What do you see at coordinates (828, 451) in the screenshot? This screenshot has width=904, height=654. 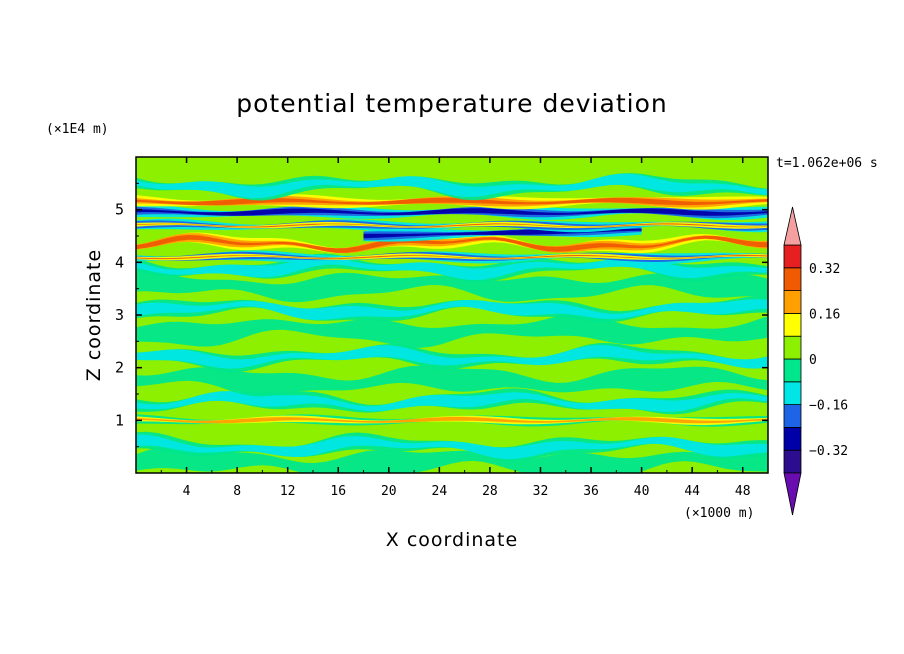 I see `colorbar-label: −0.32` at bounding box center [828, 451].